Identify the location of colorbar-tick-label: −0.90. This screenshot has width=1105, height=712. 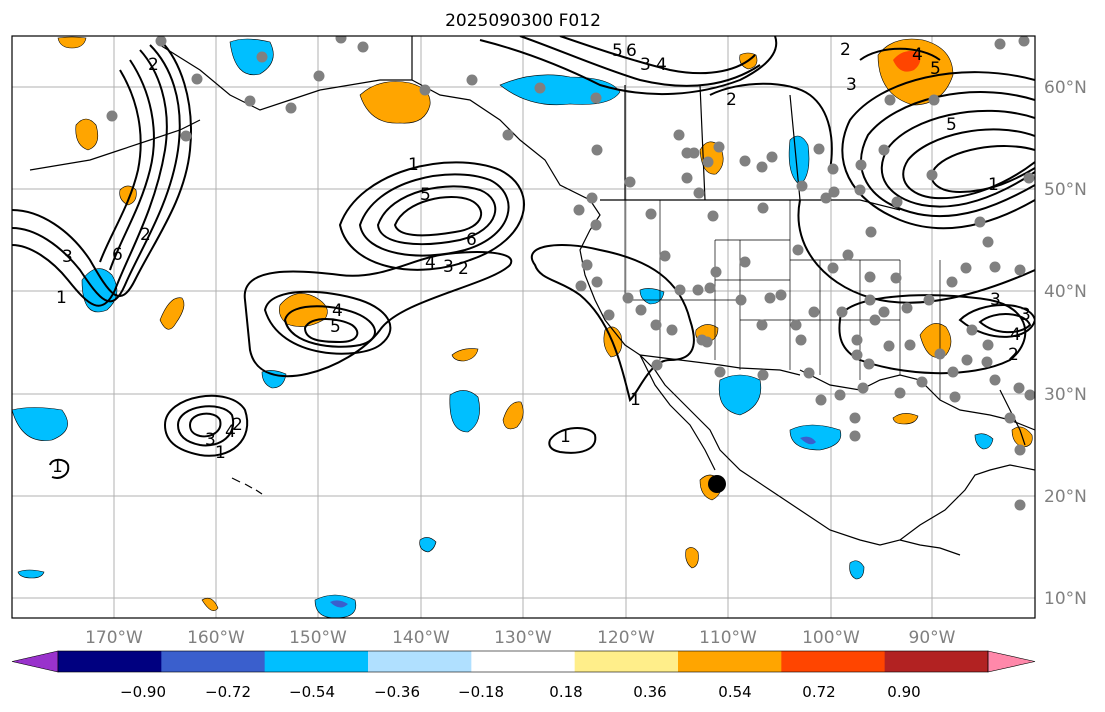
(143, 692).